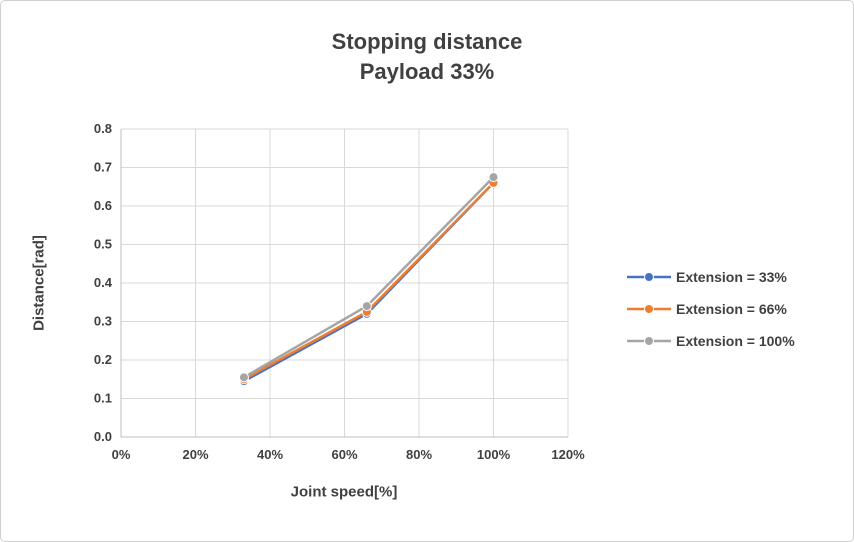  I want to click on y-tick-label: 0.3, so click(103, 321).